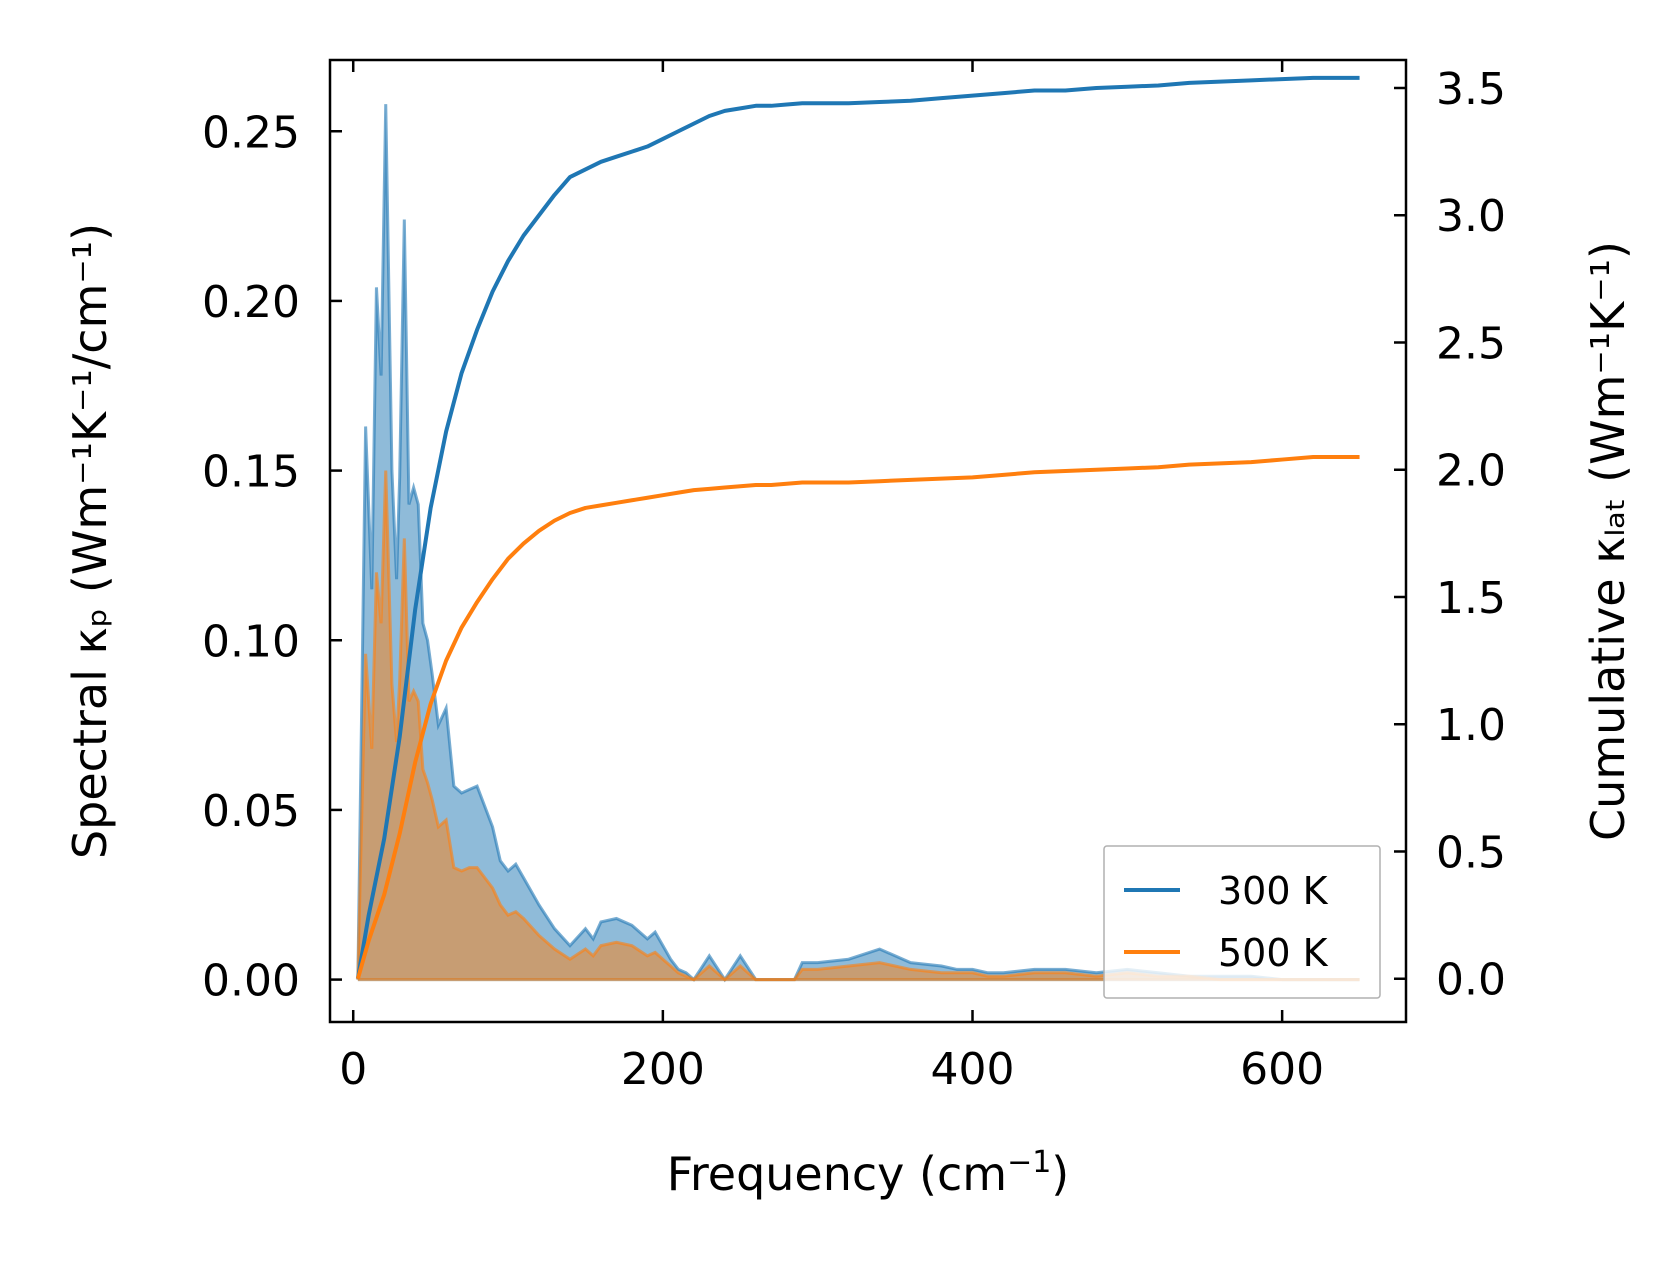 The image size is (1679, 1269). What do you see at coordinates (251, 302) in the screenshot?
I see `y-left-tick-label-4: 0.20` at bounding box center [251, 302].